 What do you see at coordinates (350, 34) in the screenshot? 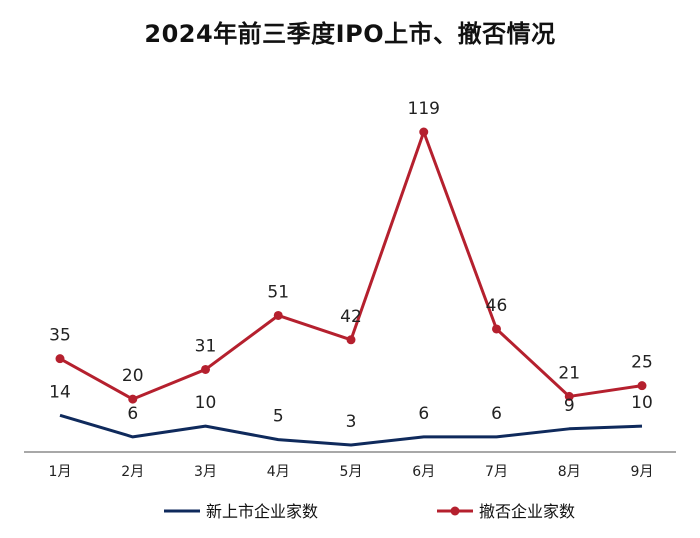
I see `chart-title: 2024年前三季度IPO上市、撤否情况` at bounding box center [350, 34].